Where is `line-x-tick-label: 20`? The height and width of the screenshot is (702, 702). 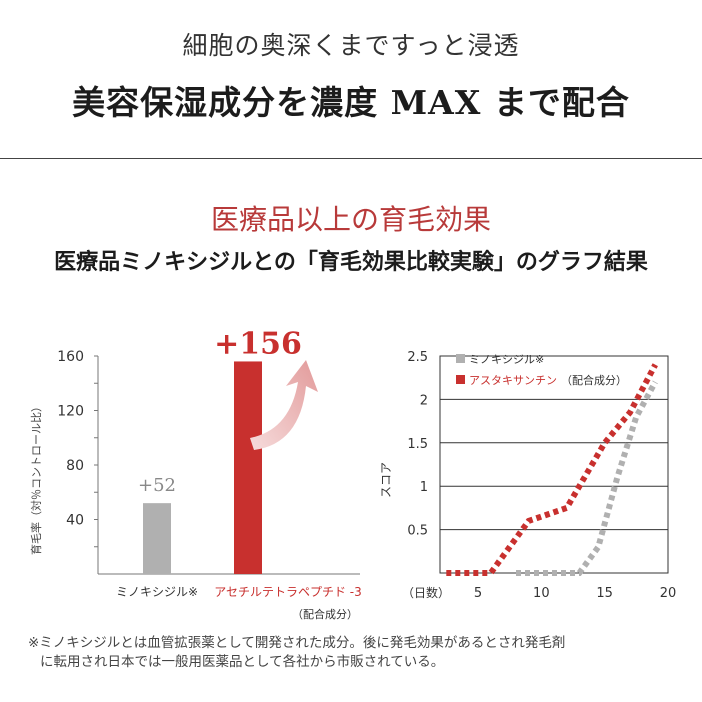
line-x-tick-label: 20 is located at coordinates (668, 593).